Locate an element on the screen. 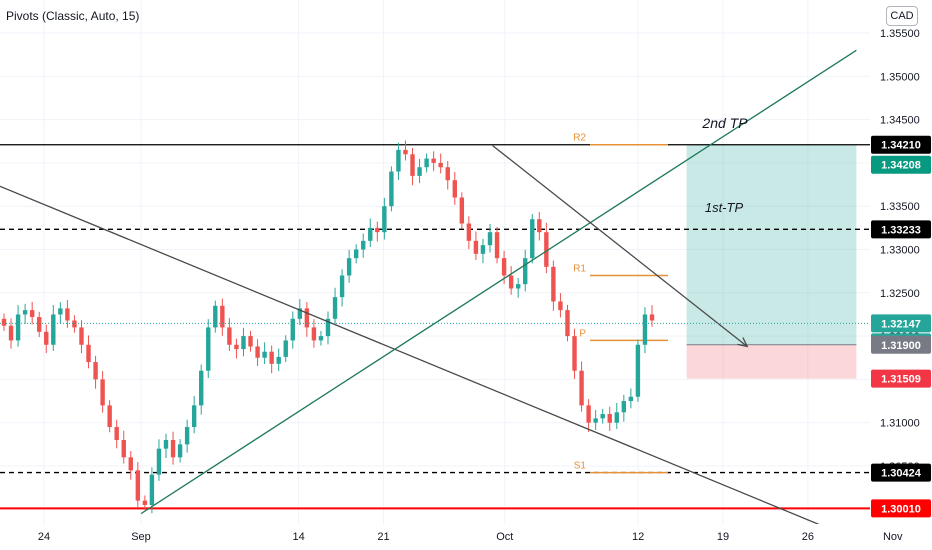  y-tick-label: 1.32500 is located at coordinates (900, 294).